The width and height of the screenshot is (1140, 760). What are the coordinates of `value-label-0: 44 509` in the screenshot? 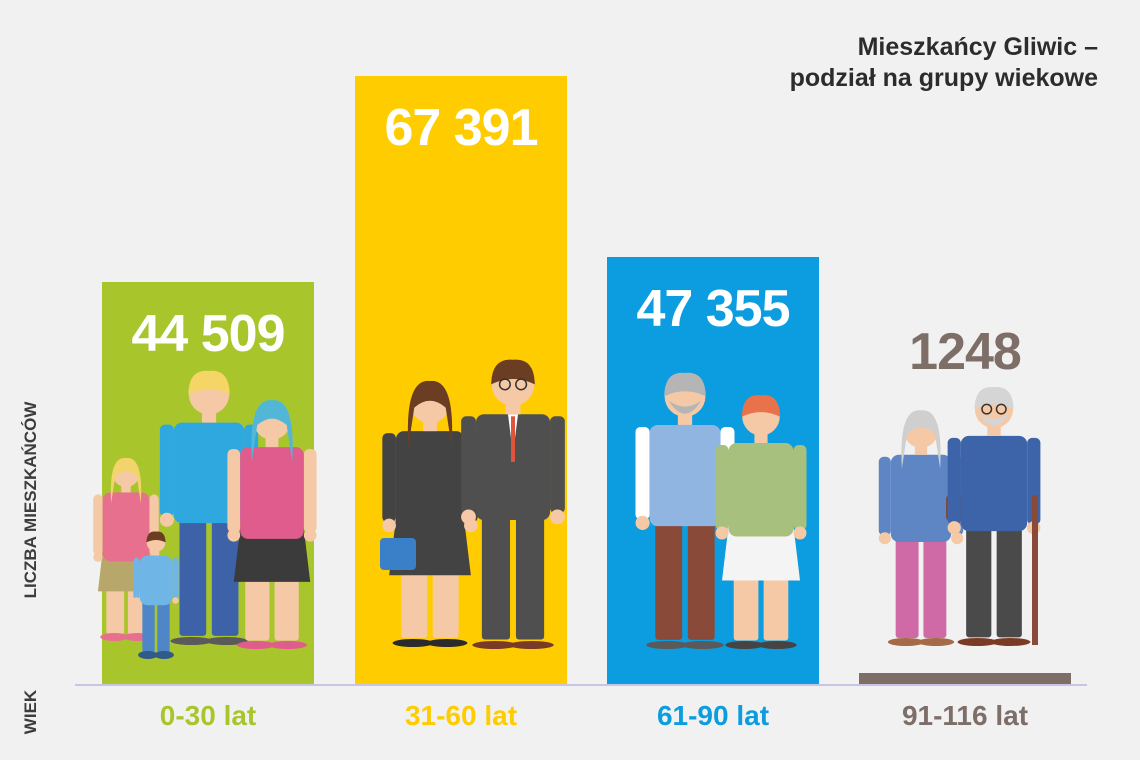 It's located at (208, 334).